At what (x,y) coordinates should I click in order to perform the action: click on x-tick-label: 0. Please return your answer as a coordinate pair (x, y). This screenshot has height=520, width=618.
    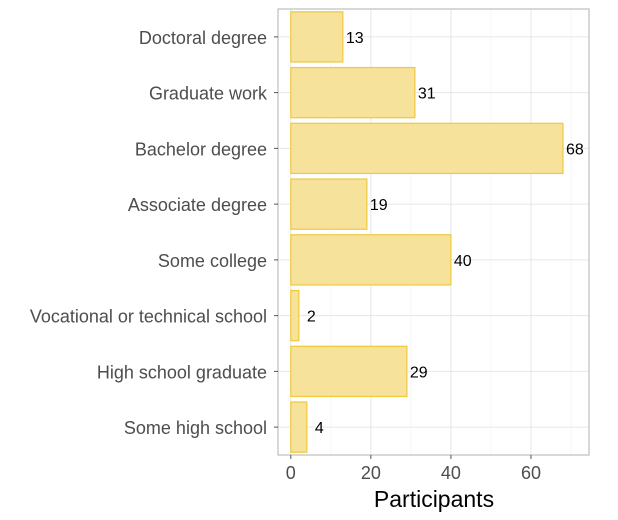
    Looking at the image, I should click on (291, 473).